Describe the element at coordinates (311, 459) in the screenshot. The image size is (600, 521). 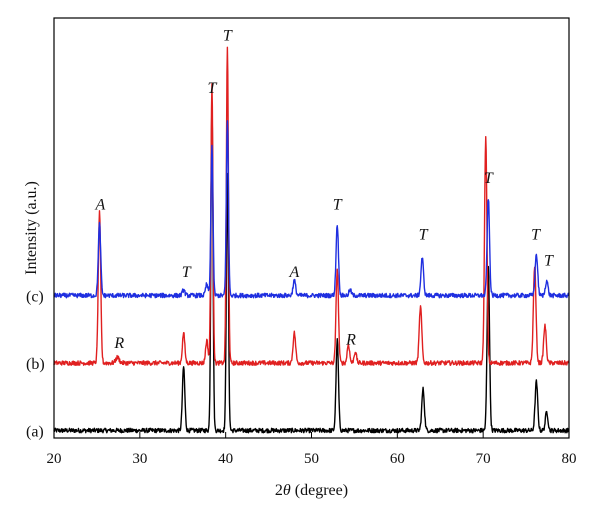
I see `x-tick-label: 50` at that location.